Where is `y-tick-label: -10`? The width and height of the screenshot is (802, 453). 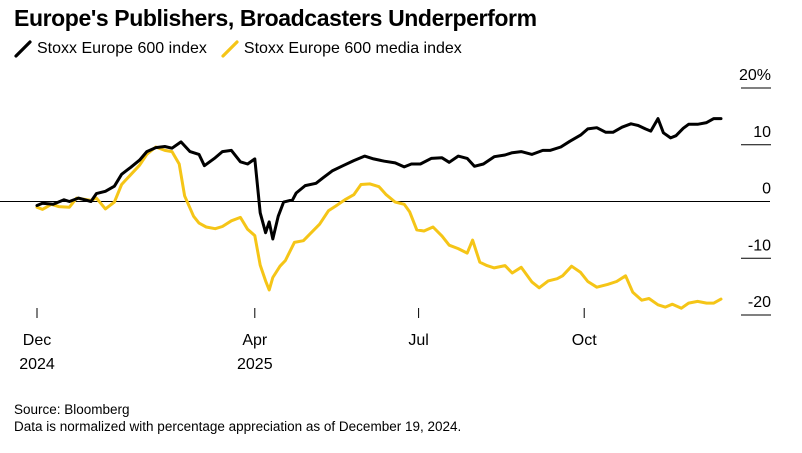
y-tick-label: -10 is located at coordinates (759, 245).